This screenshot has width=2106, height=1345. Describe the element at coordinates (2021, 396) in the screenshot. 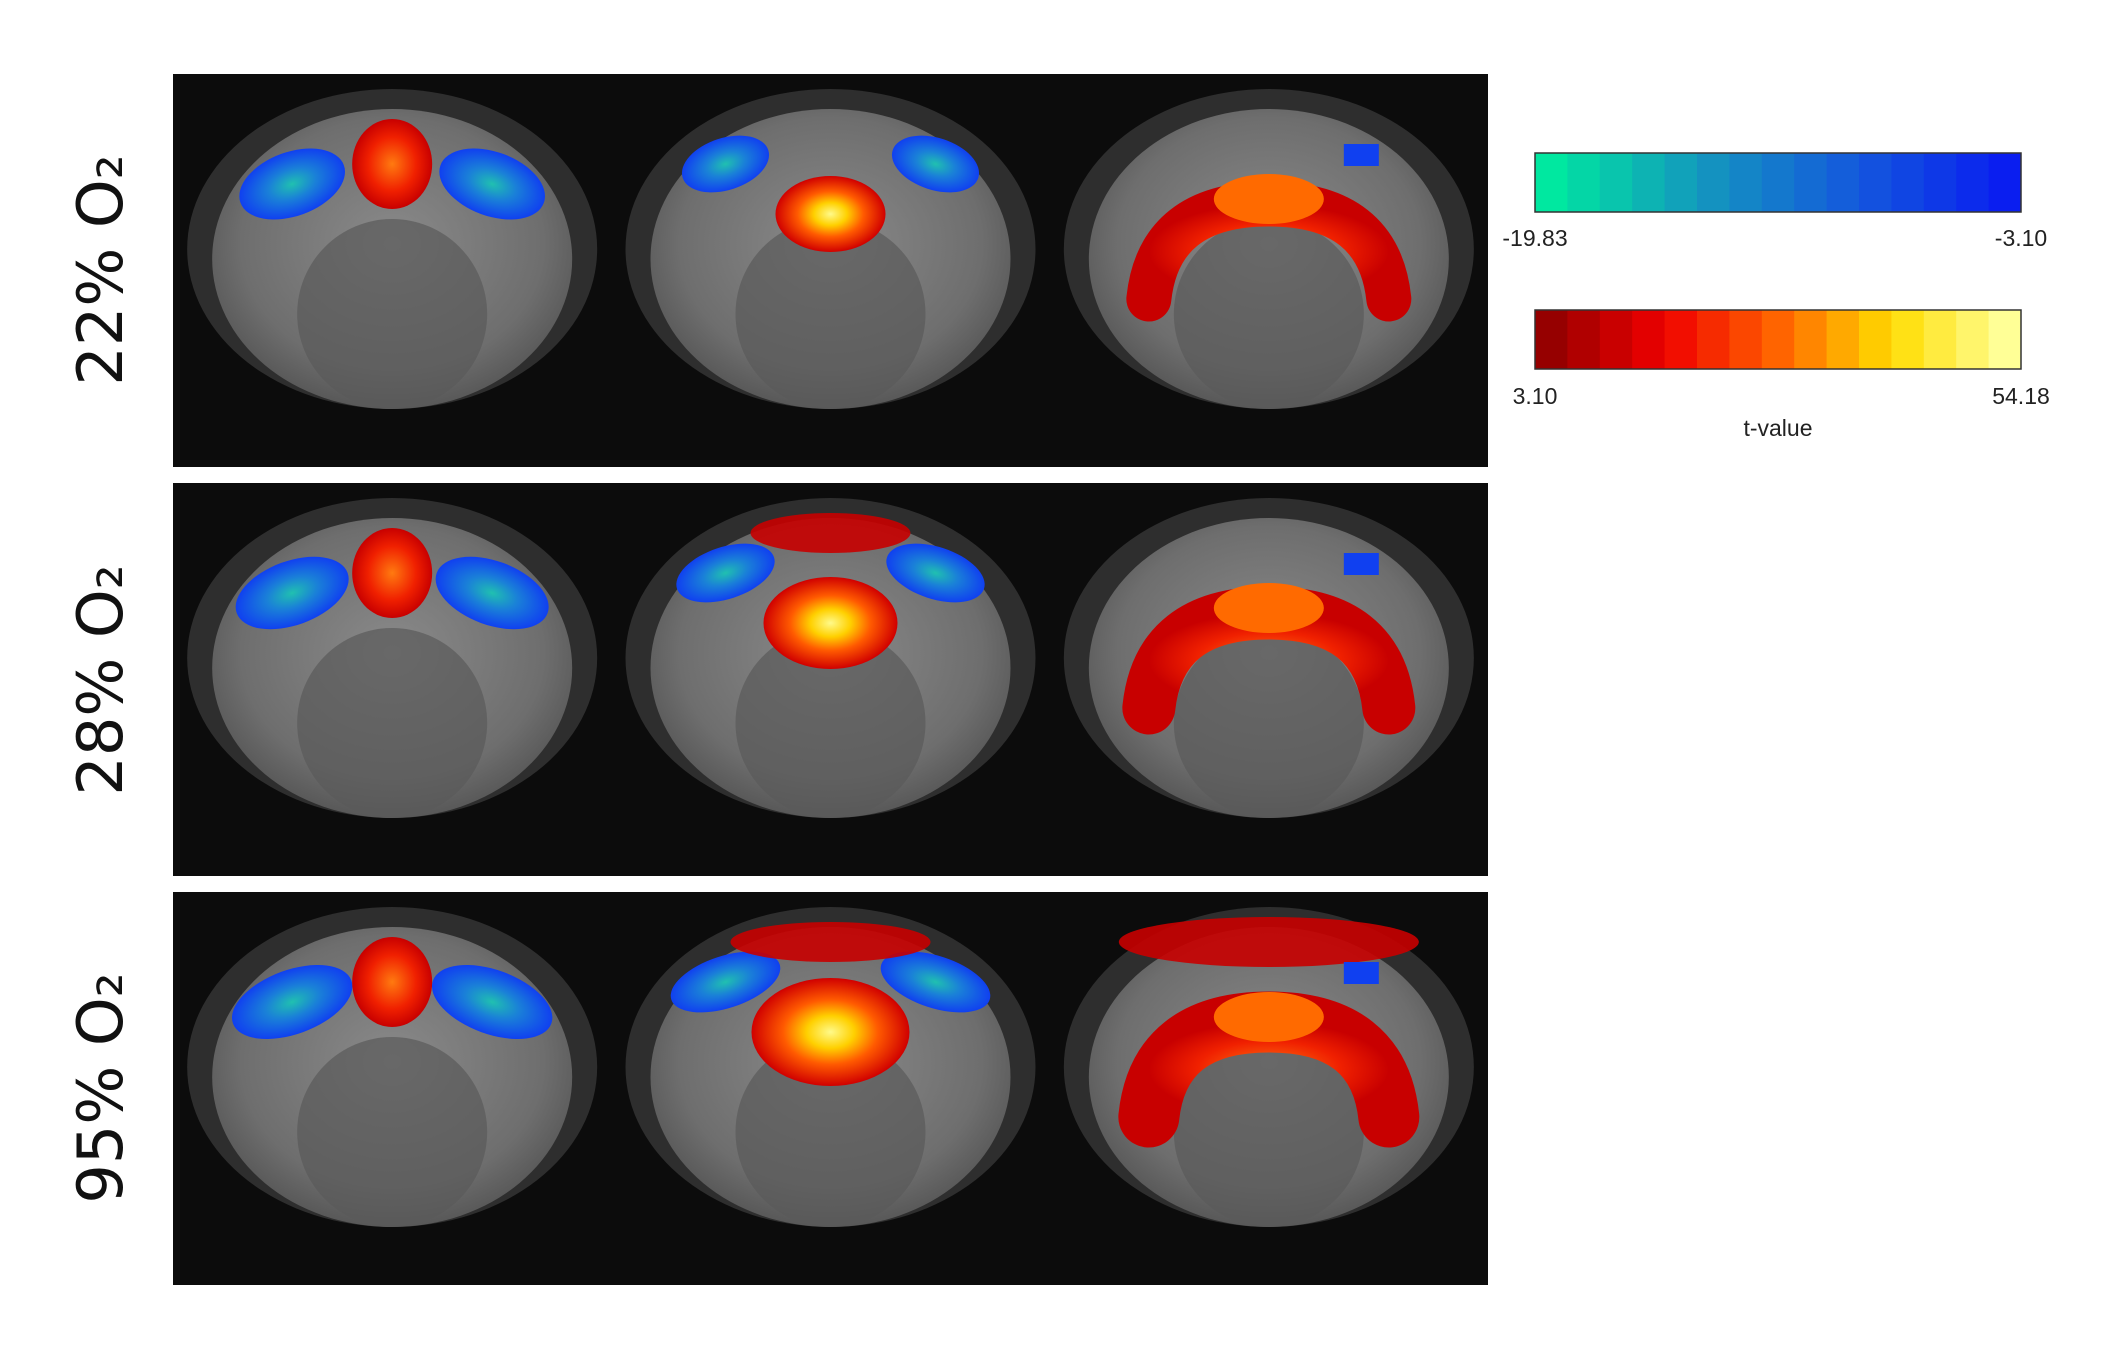

I see `colorbar-max: 54.18` at that location.